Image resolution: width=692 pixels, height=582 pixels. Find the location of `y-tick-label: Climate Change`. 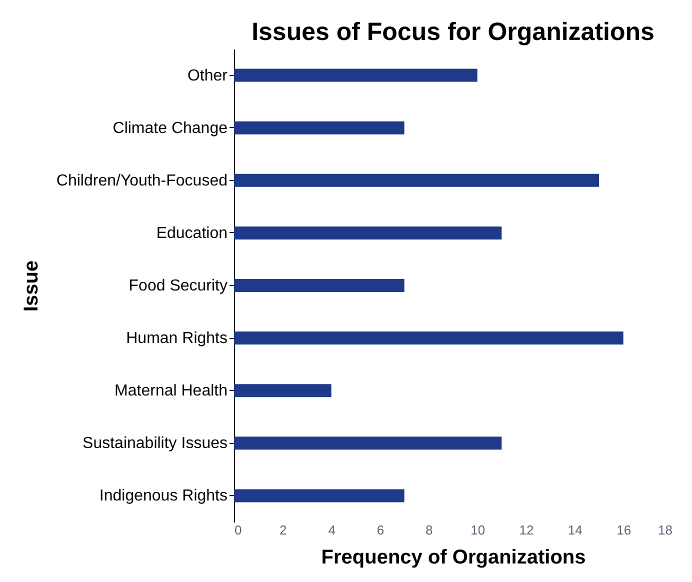

y-tick-label: Climate Change is located at coordinates (170, 128).